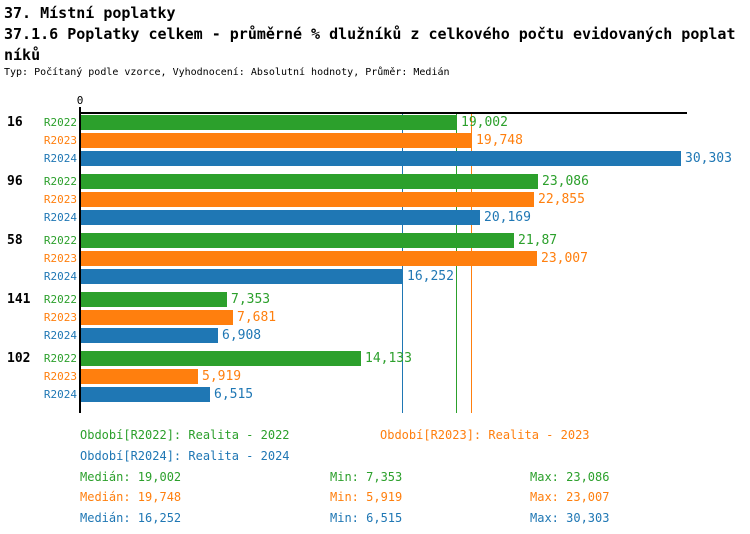  What do you see at coordinates (366, 497) in the screenshot?
I see `stat-min-r2023: Min: 5,919` at bounding box center [366, 497].